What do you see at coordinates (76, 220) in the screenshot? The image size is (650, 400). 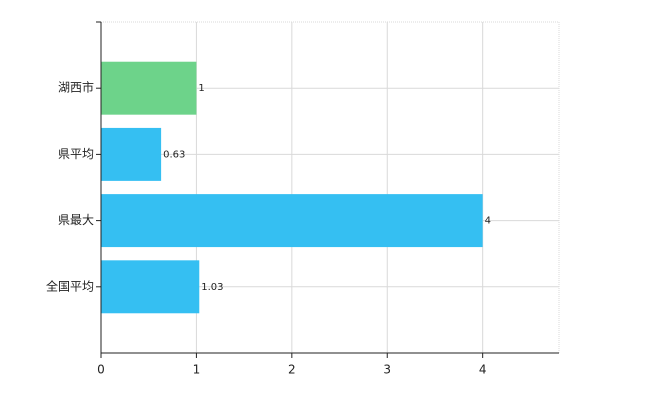 I see `y-tick-label: 県最大` at bounding box center [76, 220].